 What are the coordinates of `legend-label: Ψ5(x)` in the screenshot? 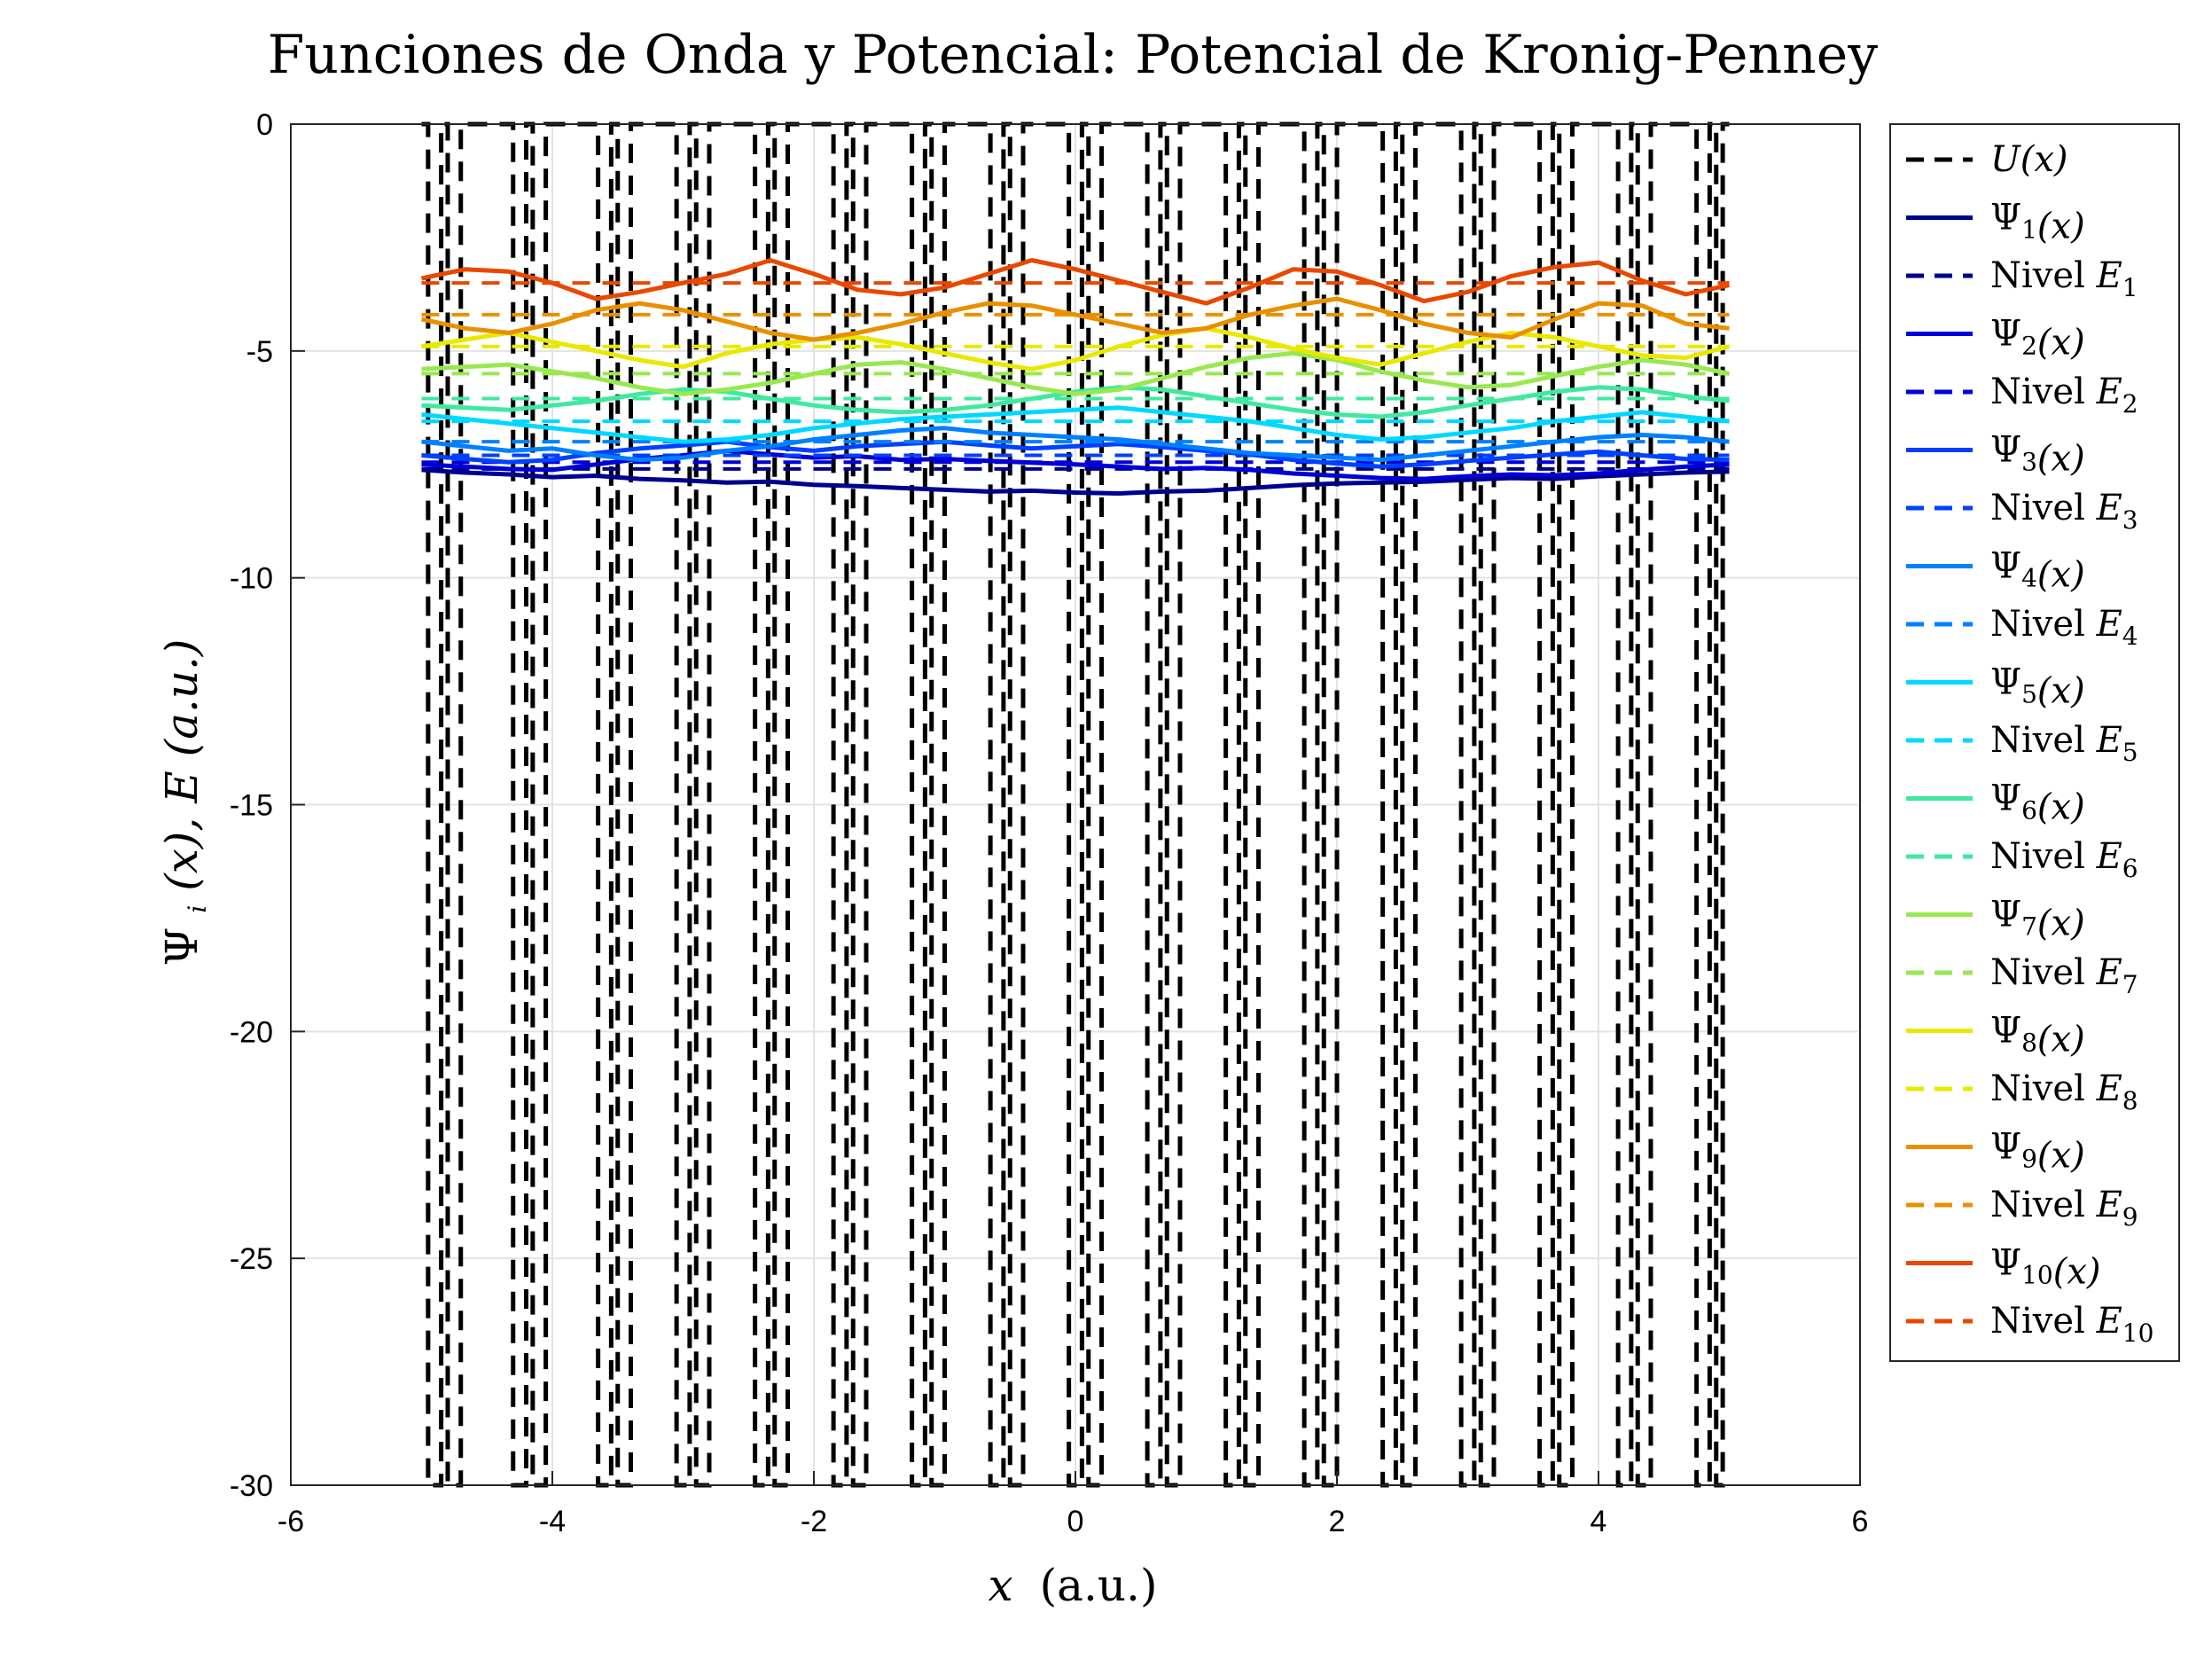 It's located at (2037, 687).